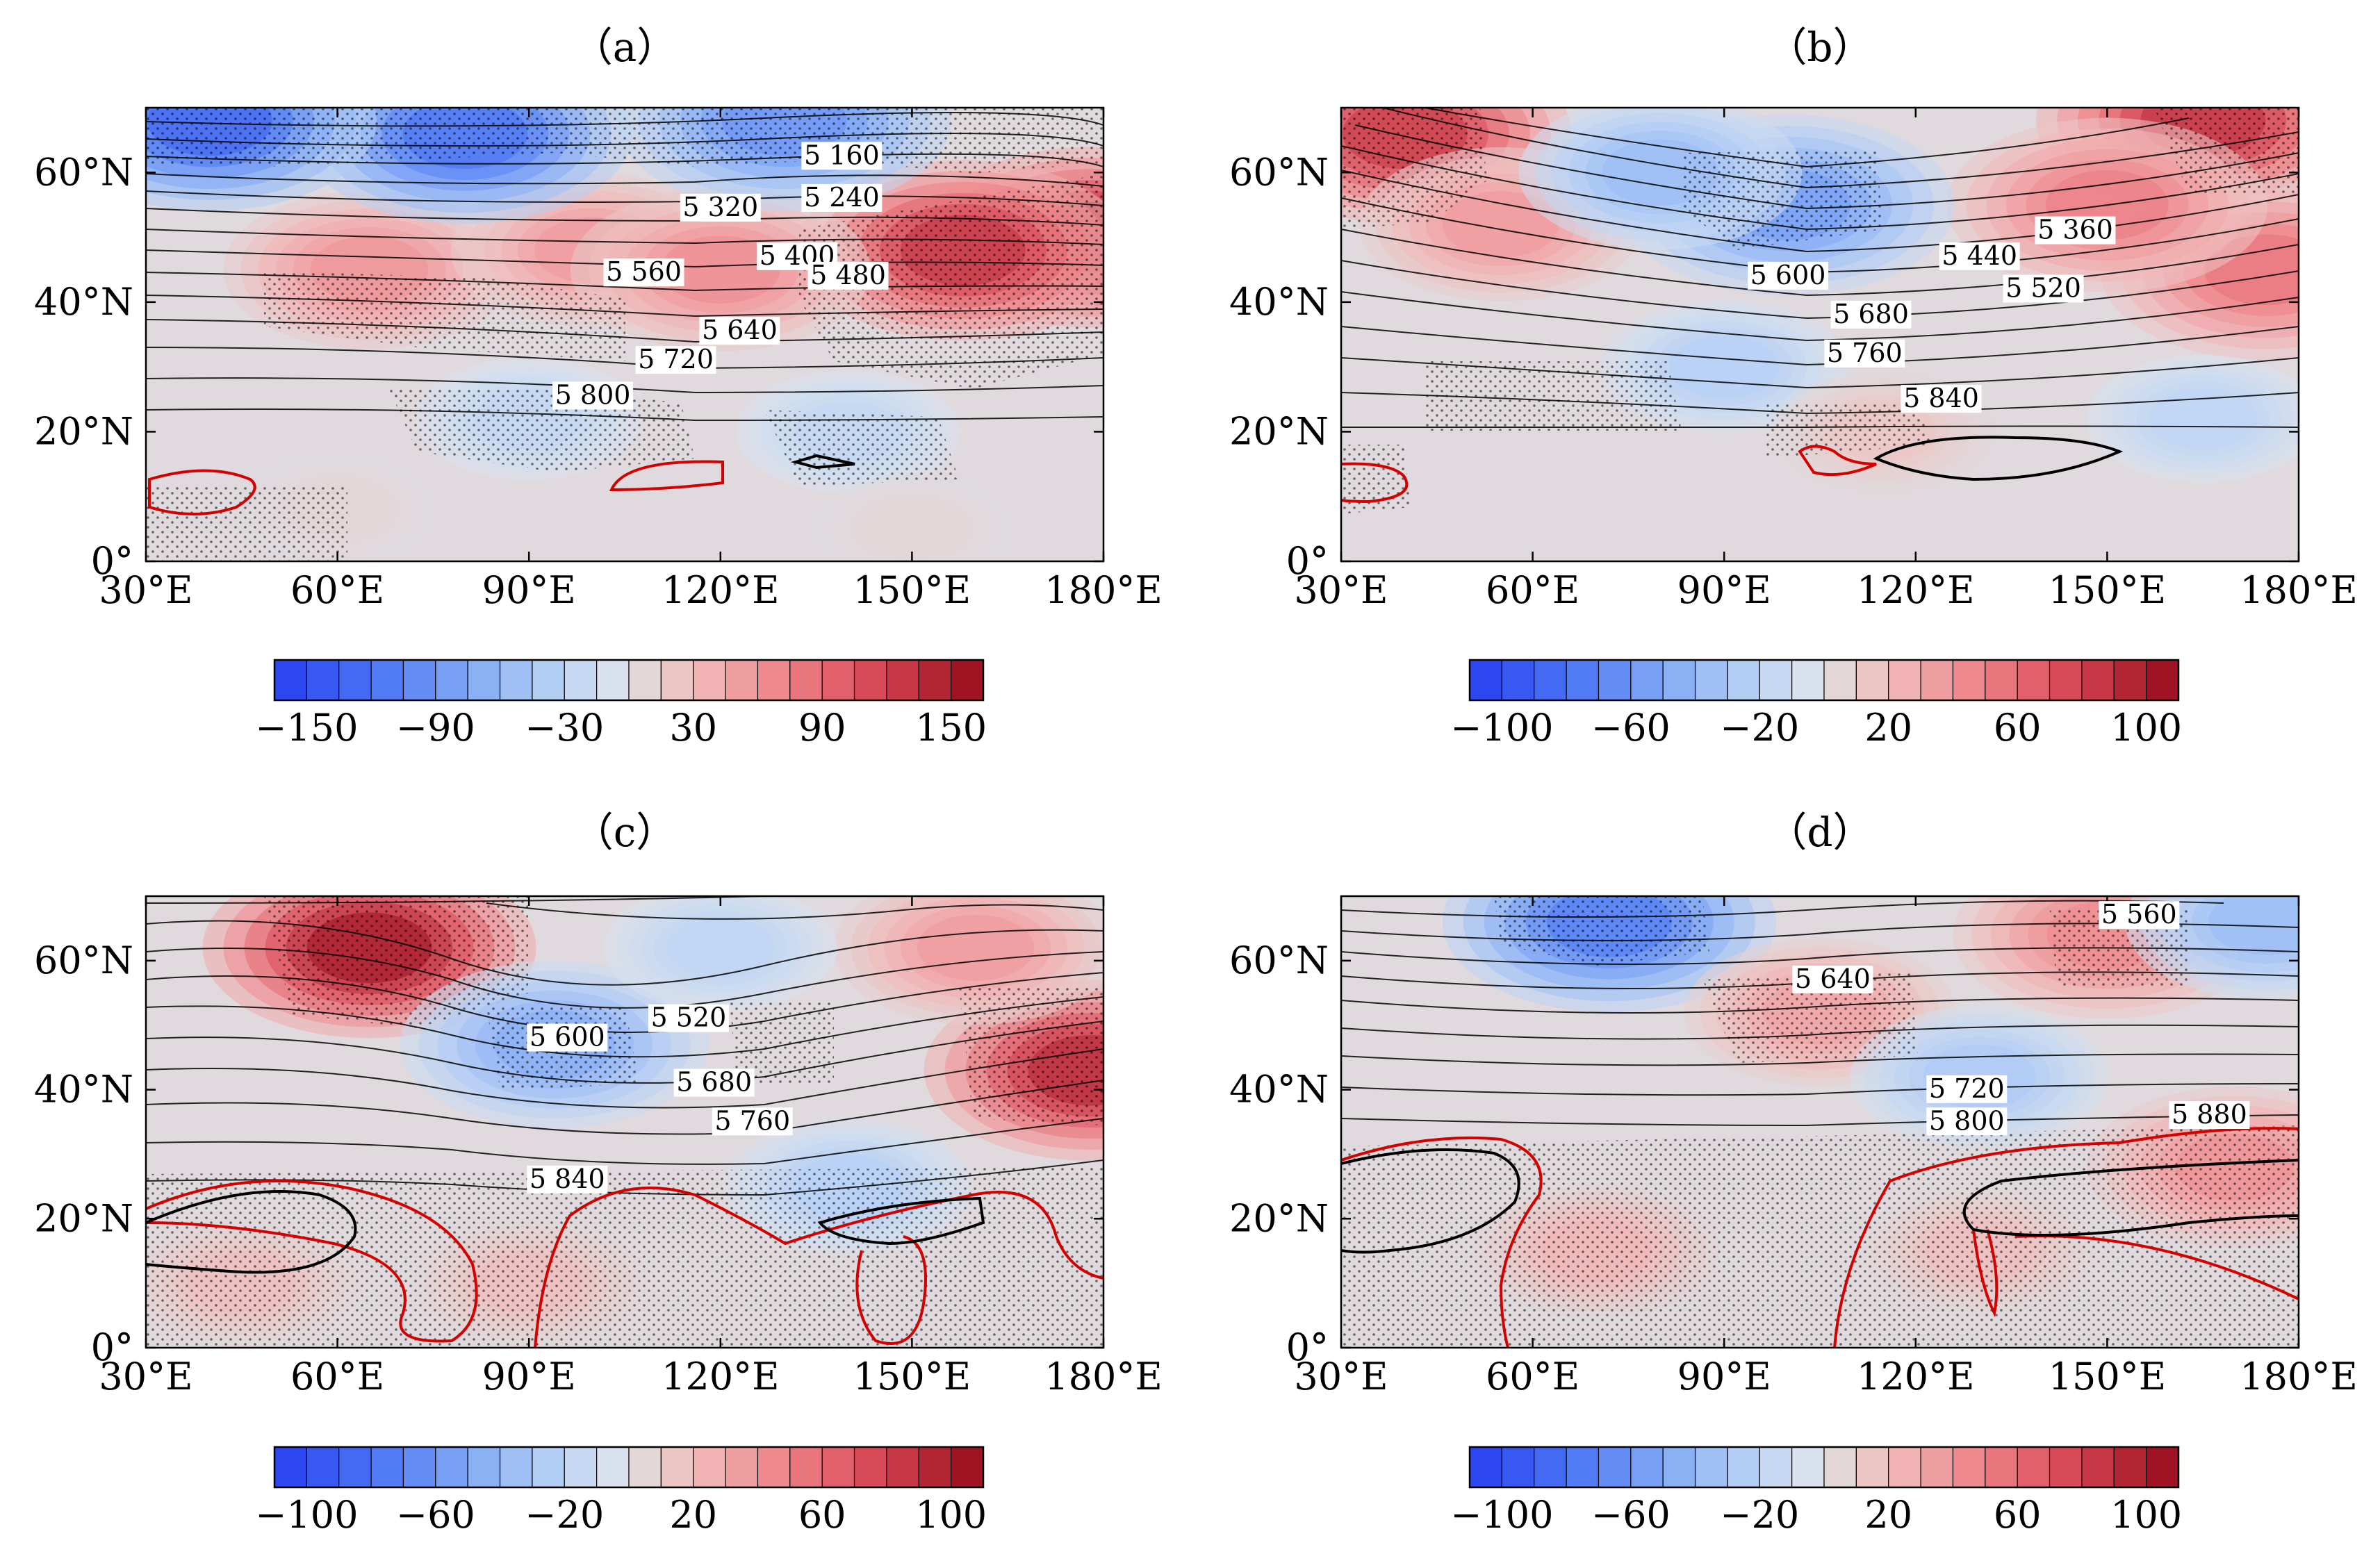 This screenshot has height=1545, width=2380. What do you see at coordinates (2299, 590) in the screenshot?
I see `x-tick-label: 180°E` at bounding box center [2299, 590].